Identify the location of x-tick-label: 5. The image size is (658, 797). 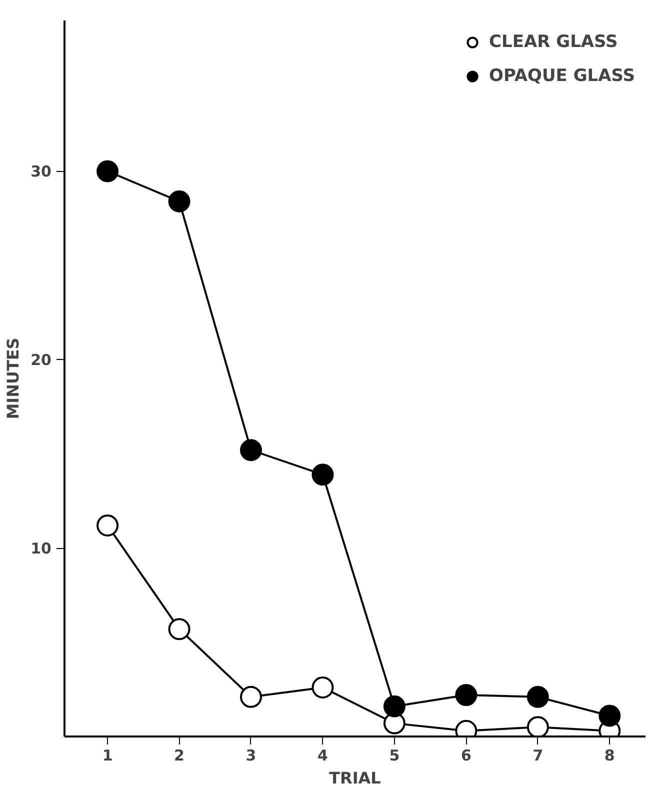
(394, 755).